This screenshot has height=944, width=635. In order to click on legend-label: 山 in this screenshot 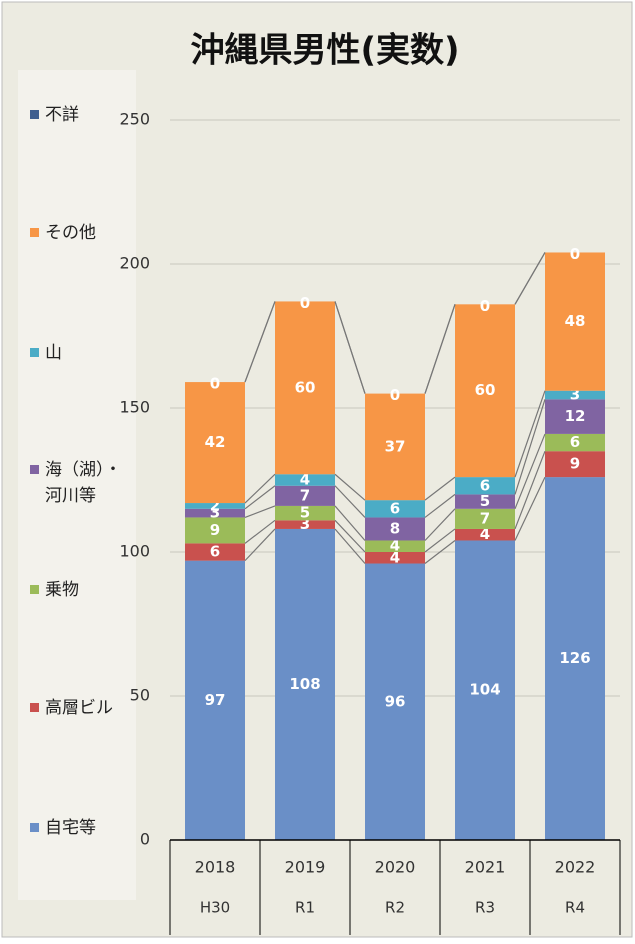, I will do `click(53, 353)`.